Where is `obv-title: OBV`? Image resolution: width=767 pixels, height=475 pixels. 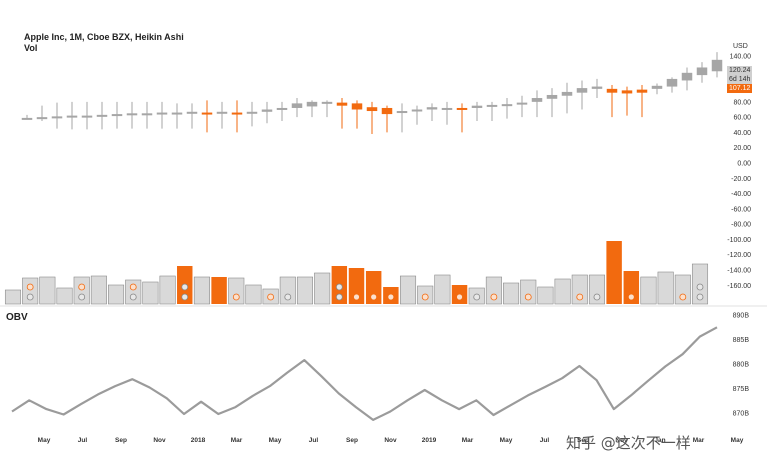 obv-title: OBV is located at coordinates (17, 317).